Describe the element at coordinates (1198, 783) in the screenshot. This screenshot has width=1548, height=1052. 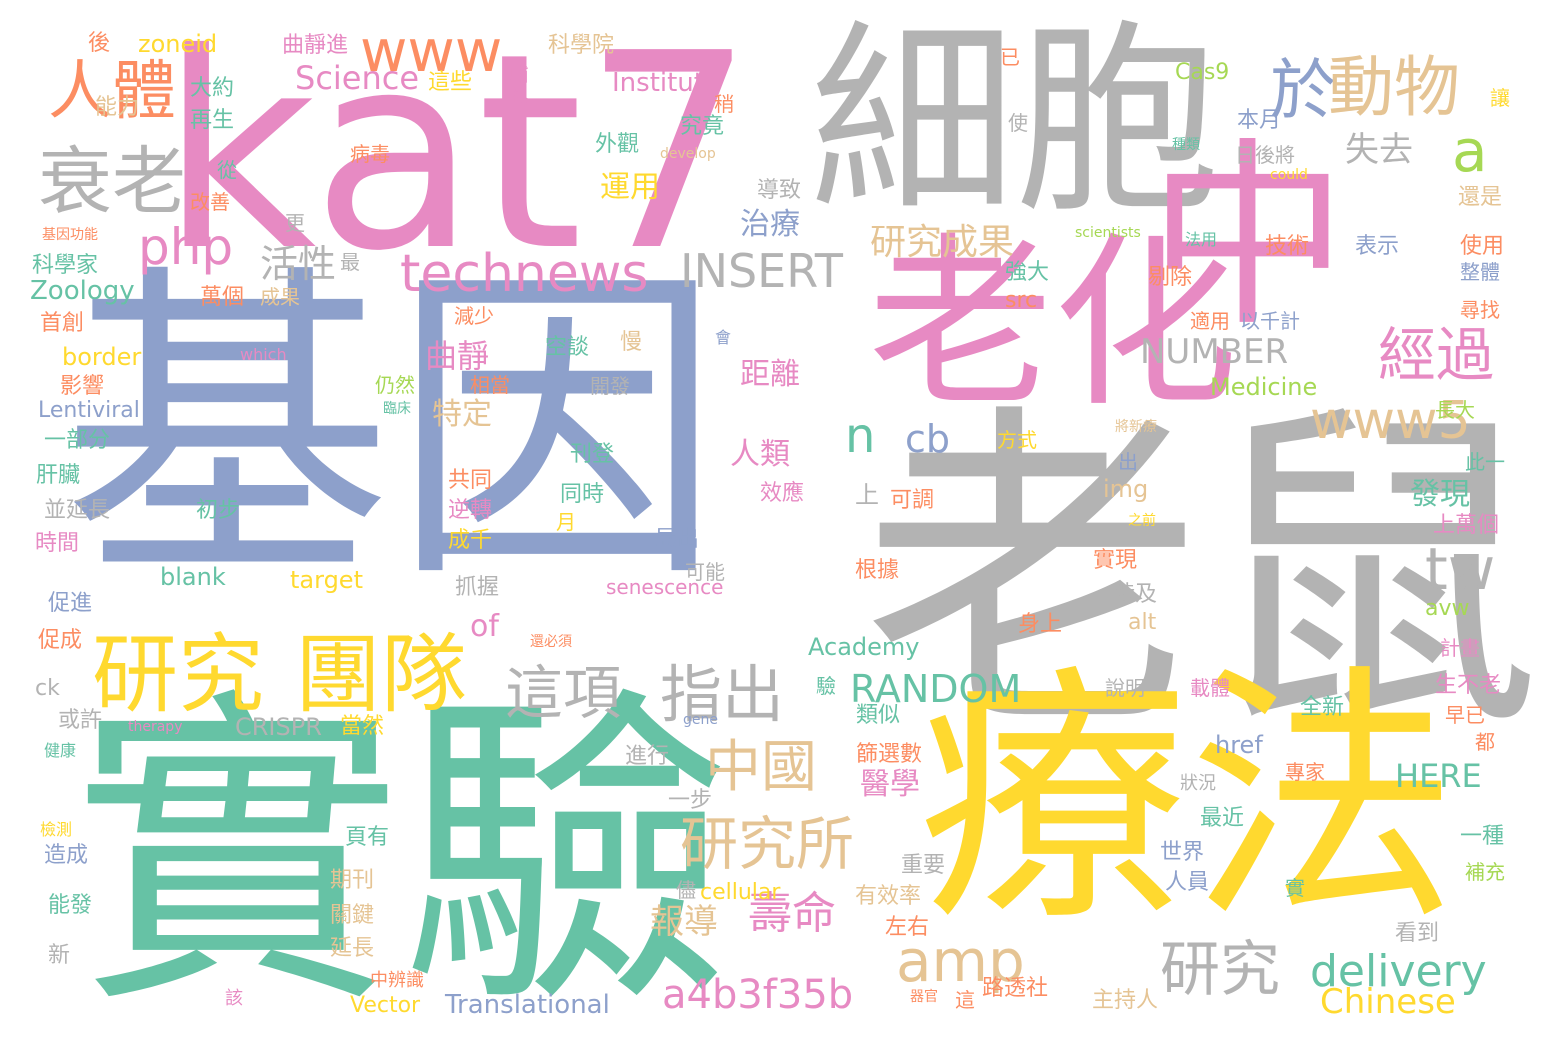
I see `cloud-word: 狀況` at that location.